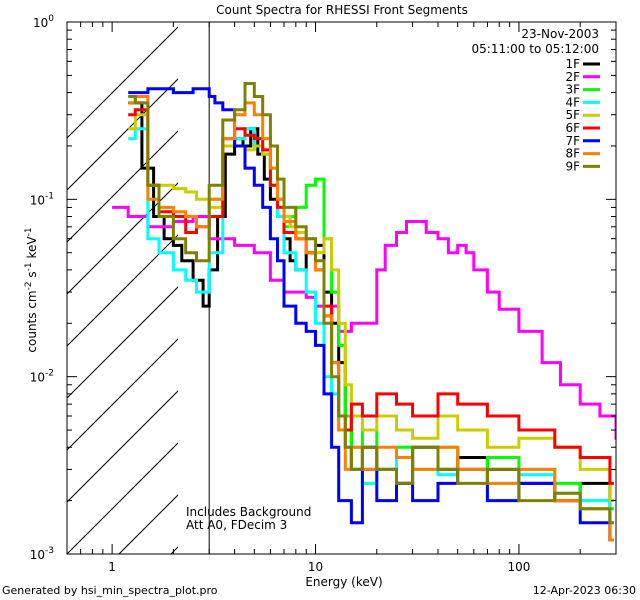 This screenshot has height=600, width=640. I want to click on legend-label-5F: 5F, so click(572, 115).